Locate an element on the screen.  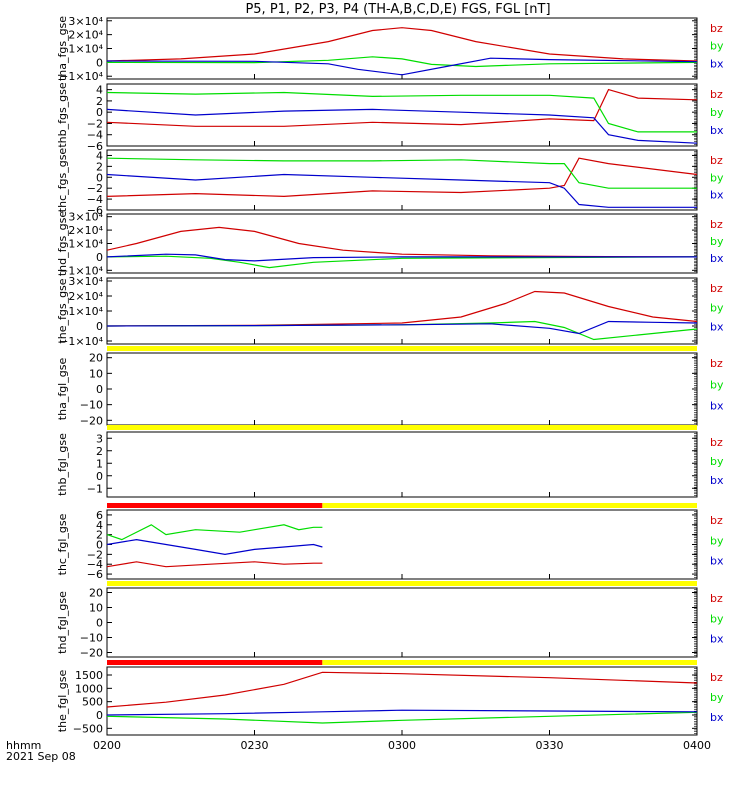
y-axis-label: thc_fgs_gse is located at coordinates (62, 180).